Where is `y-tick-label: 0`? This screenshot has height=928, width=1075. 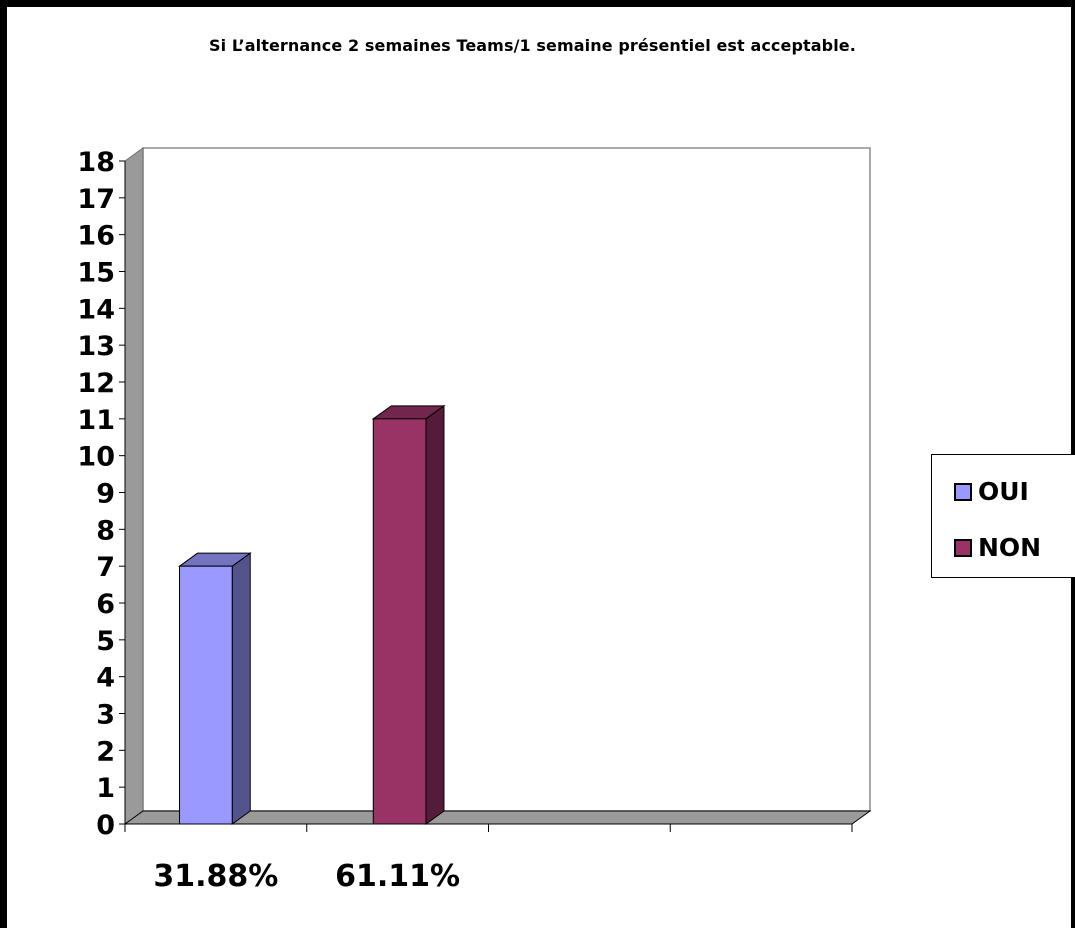 y-tick-label: 0 is located at coordinates (105, 825).